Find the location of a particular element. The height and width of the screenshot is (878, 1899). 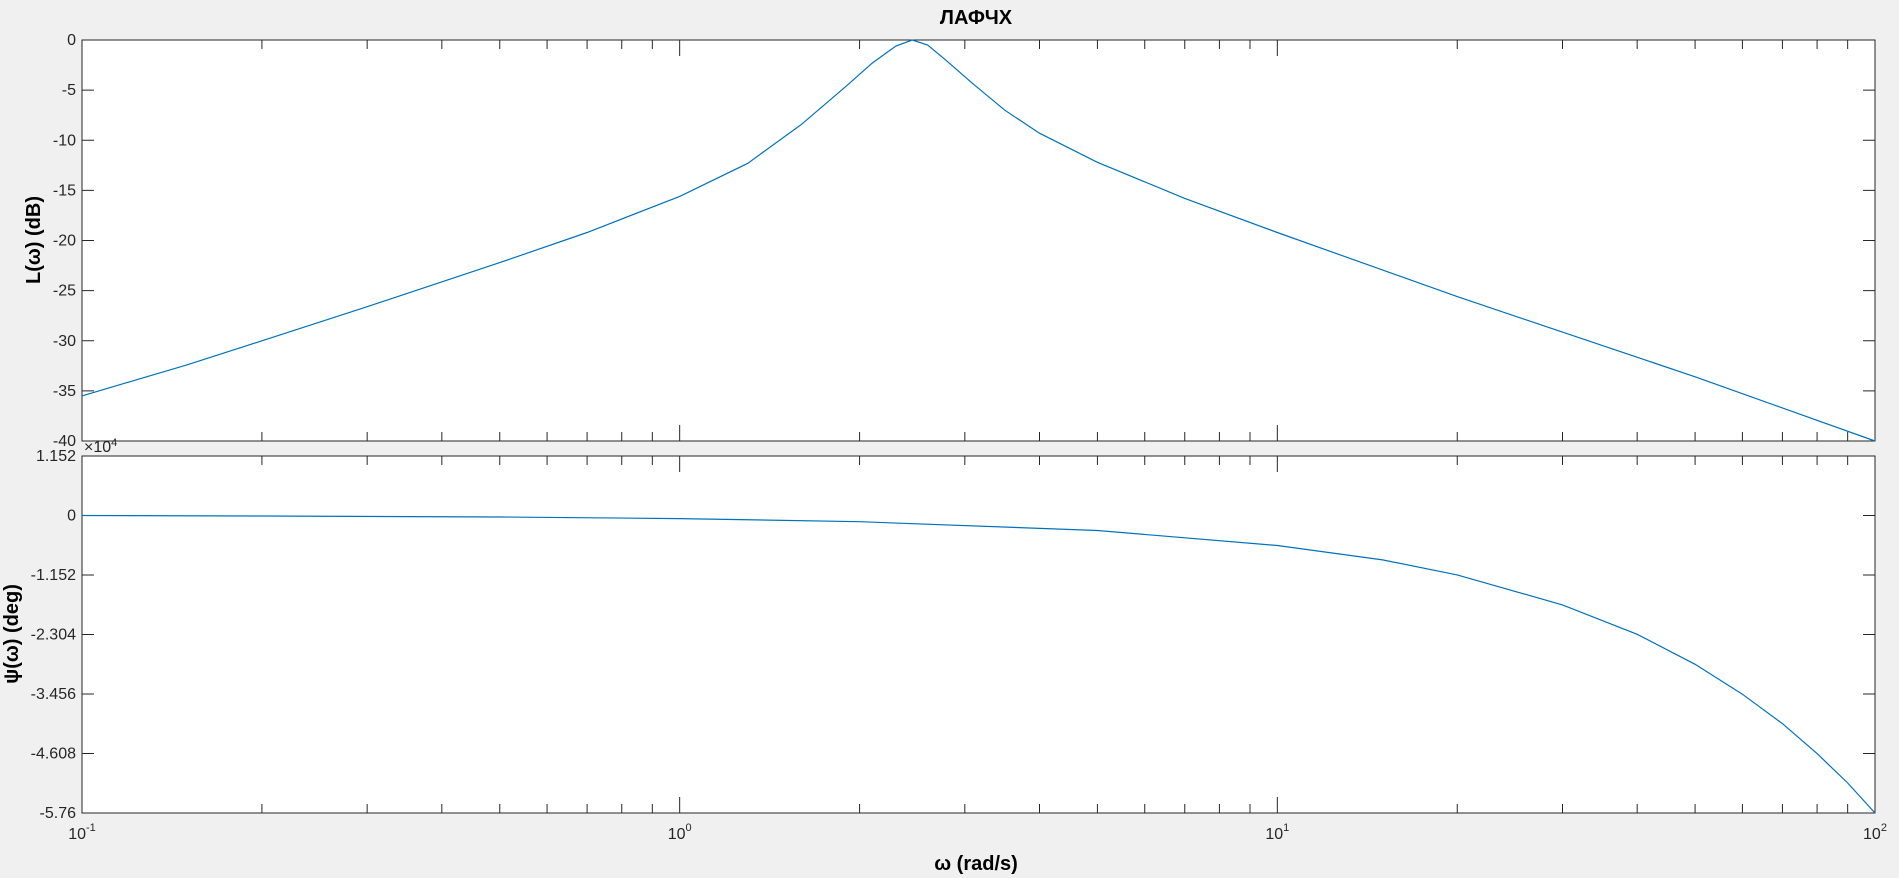

y-tick-label: -35 is located at coordinates (64, 391).